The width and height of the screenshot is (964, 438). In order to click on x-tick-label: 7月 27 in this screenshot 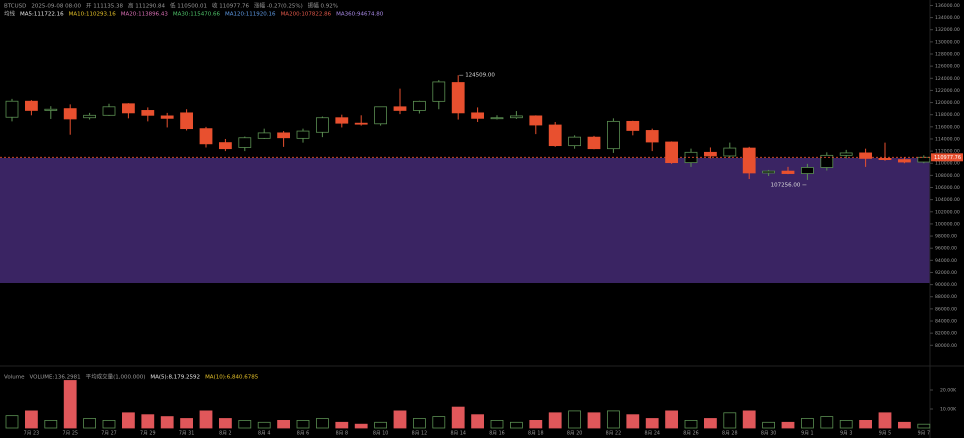, I will do `click(108, 434)`.